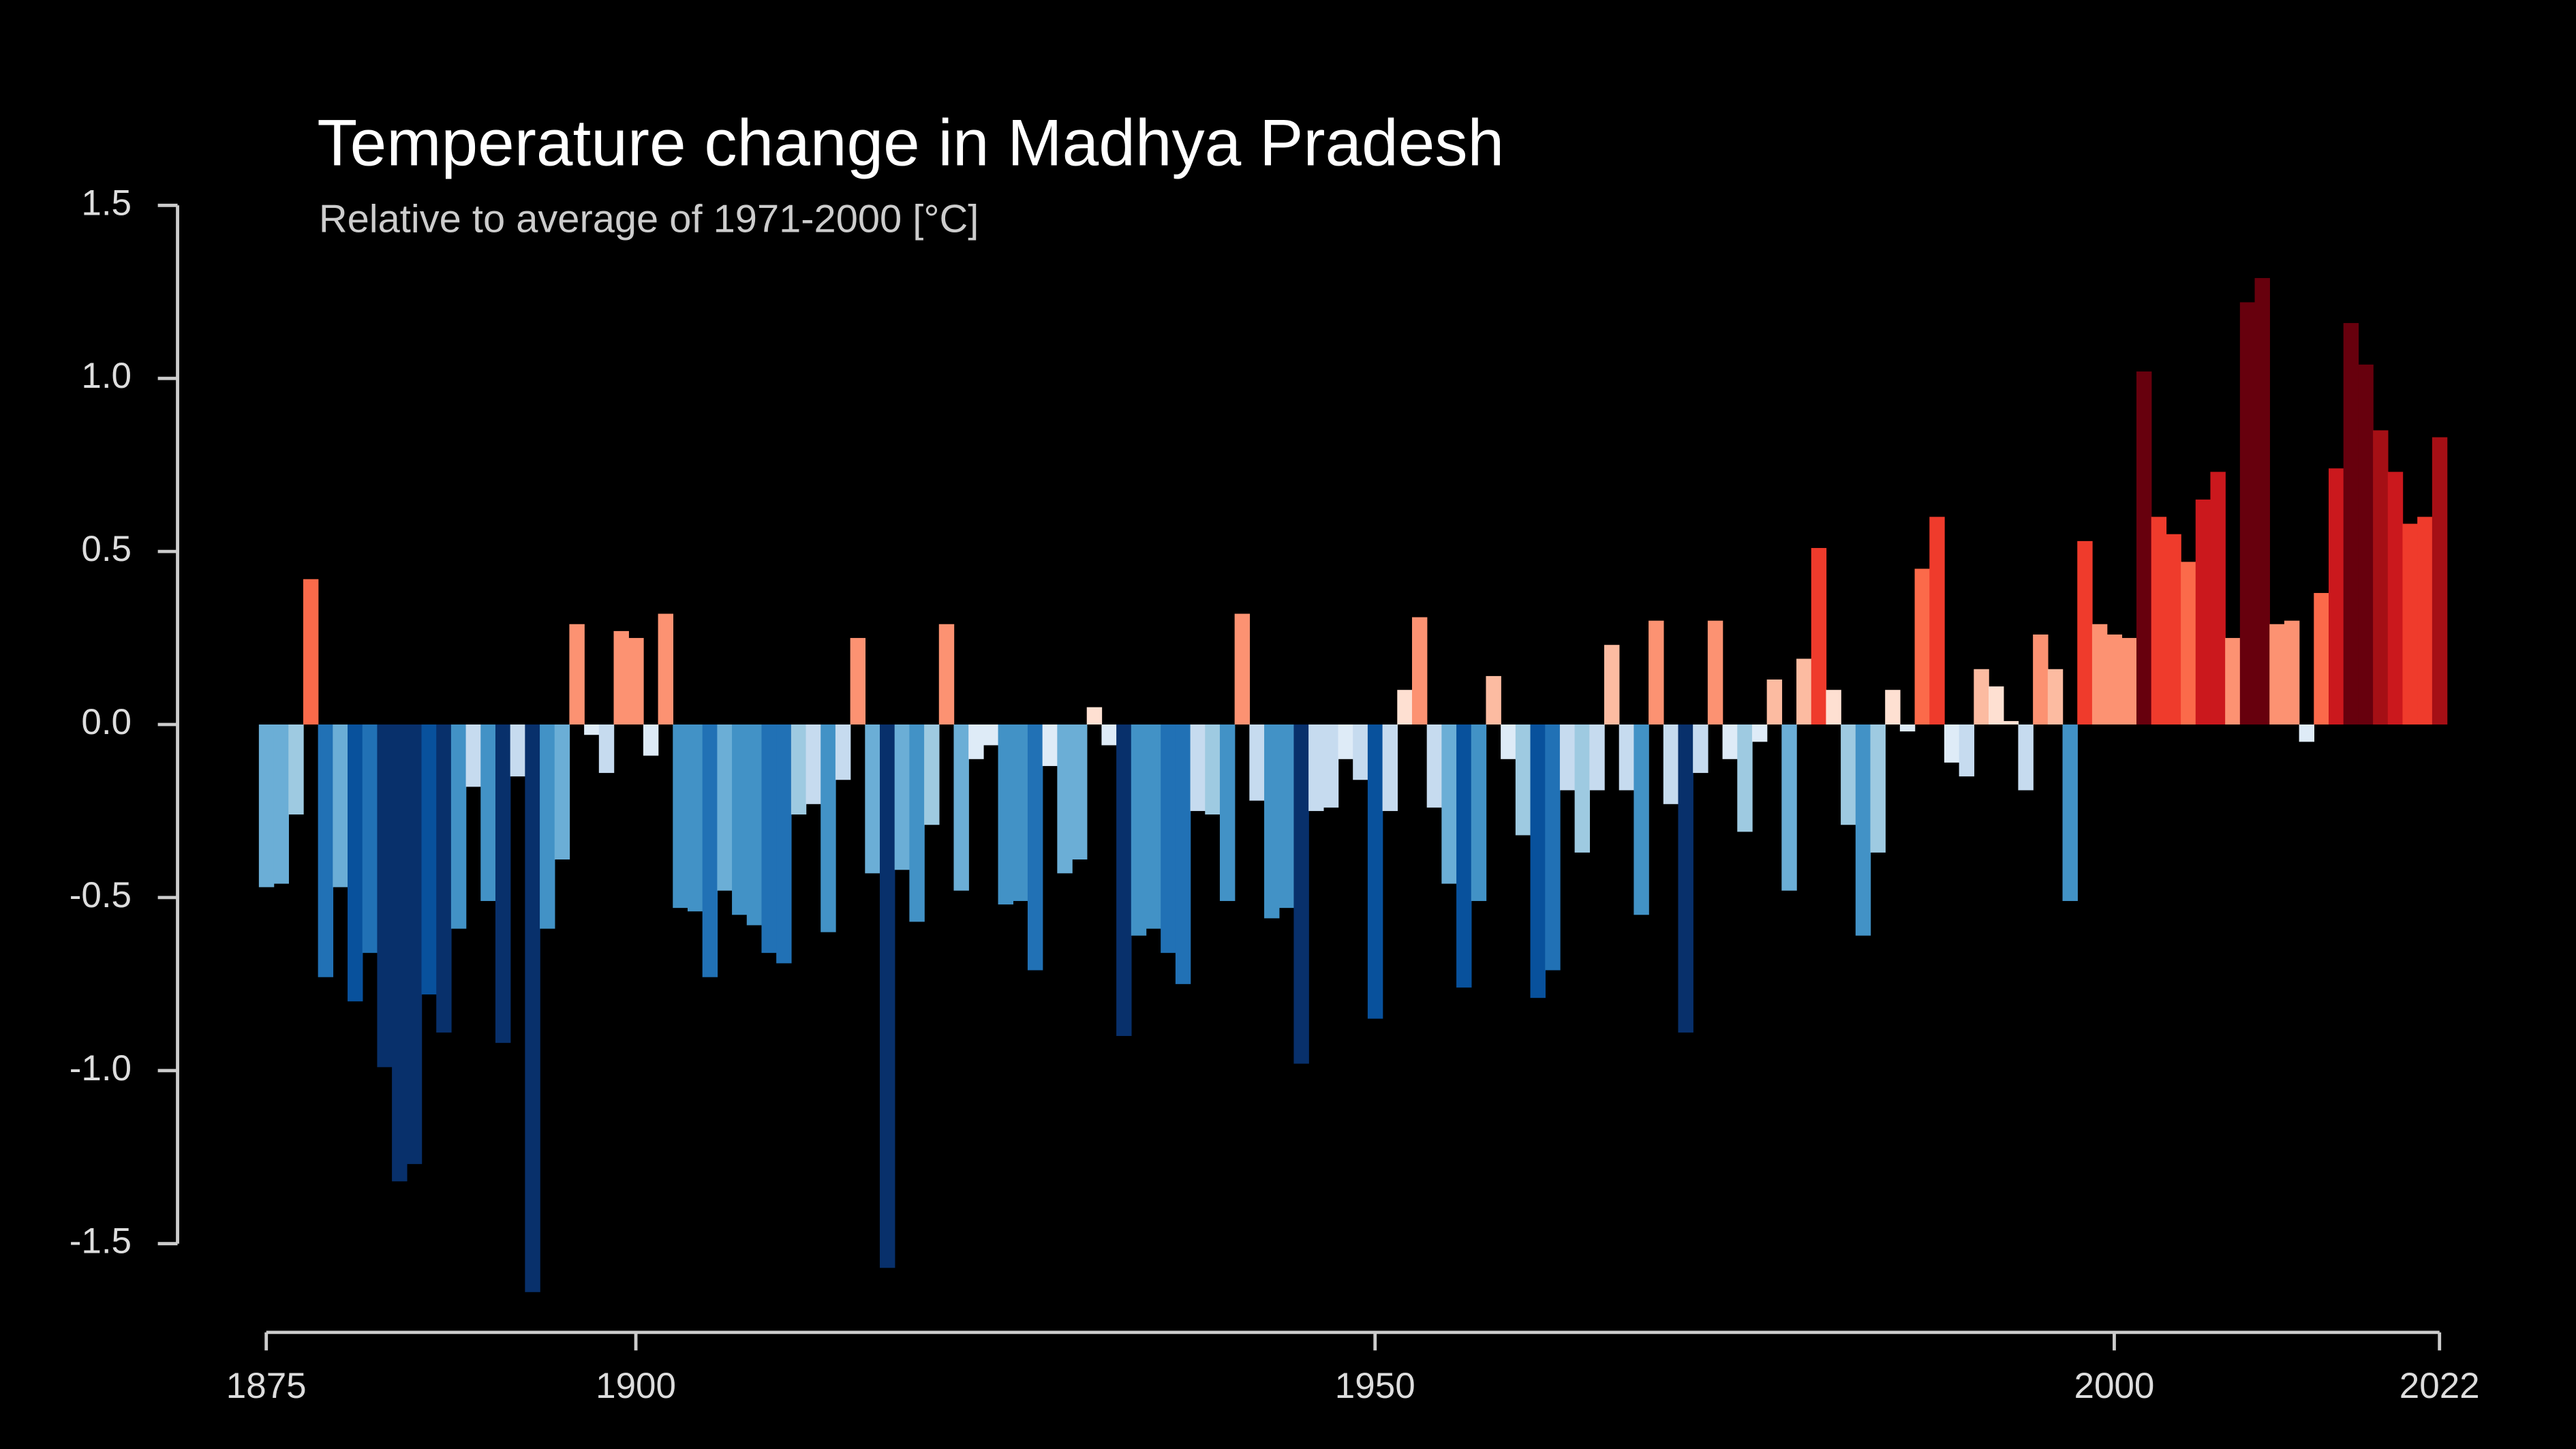 This screenshot has width=2576, height=1449. Describe the element at coordinates (101, 895) in the screenshot. I see `y-tick-label: -0.5` at that location.